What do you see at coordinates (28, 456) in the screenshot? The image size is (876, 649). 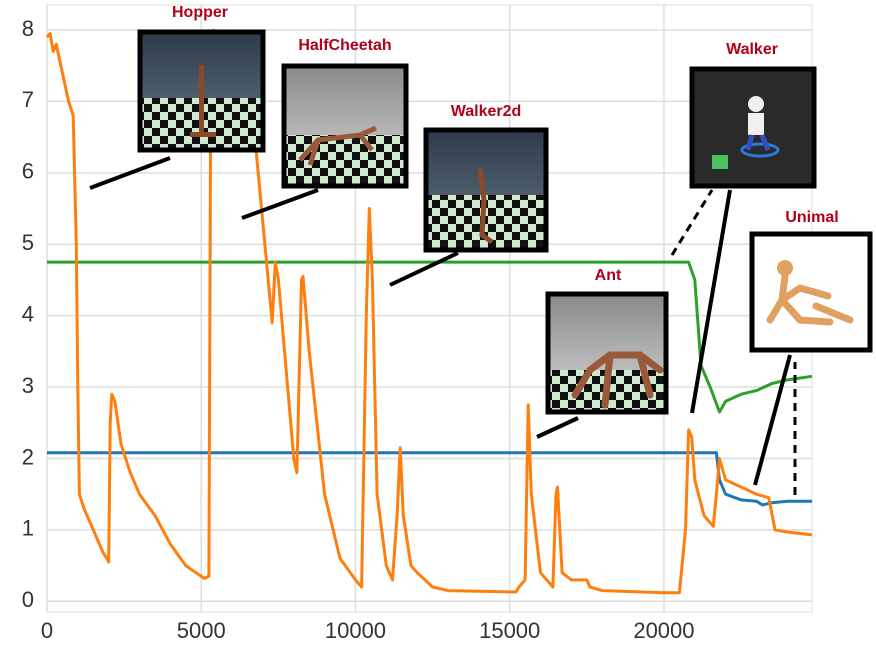 I see `y-tick-label: 2` at bounding box center [28, 456].